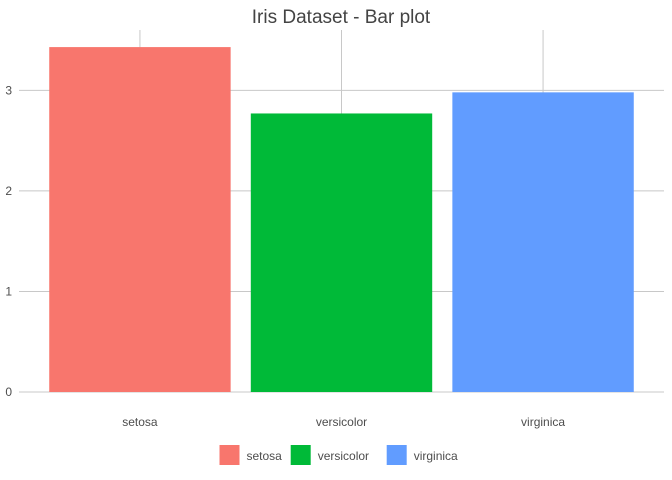 The width and height of the screenshot is (672, 480). I want to click on legend-label: setosa, so click(265, 456).